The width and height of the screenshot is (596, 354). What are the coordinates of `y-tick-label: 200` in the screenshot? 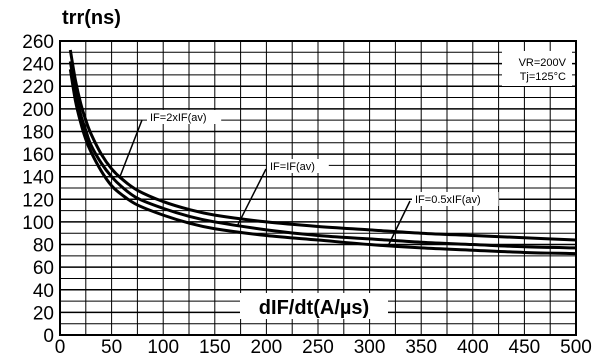 It's located at (38, 110).